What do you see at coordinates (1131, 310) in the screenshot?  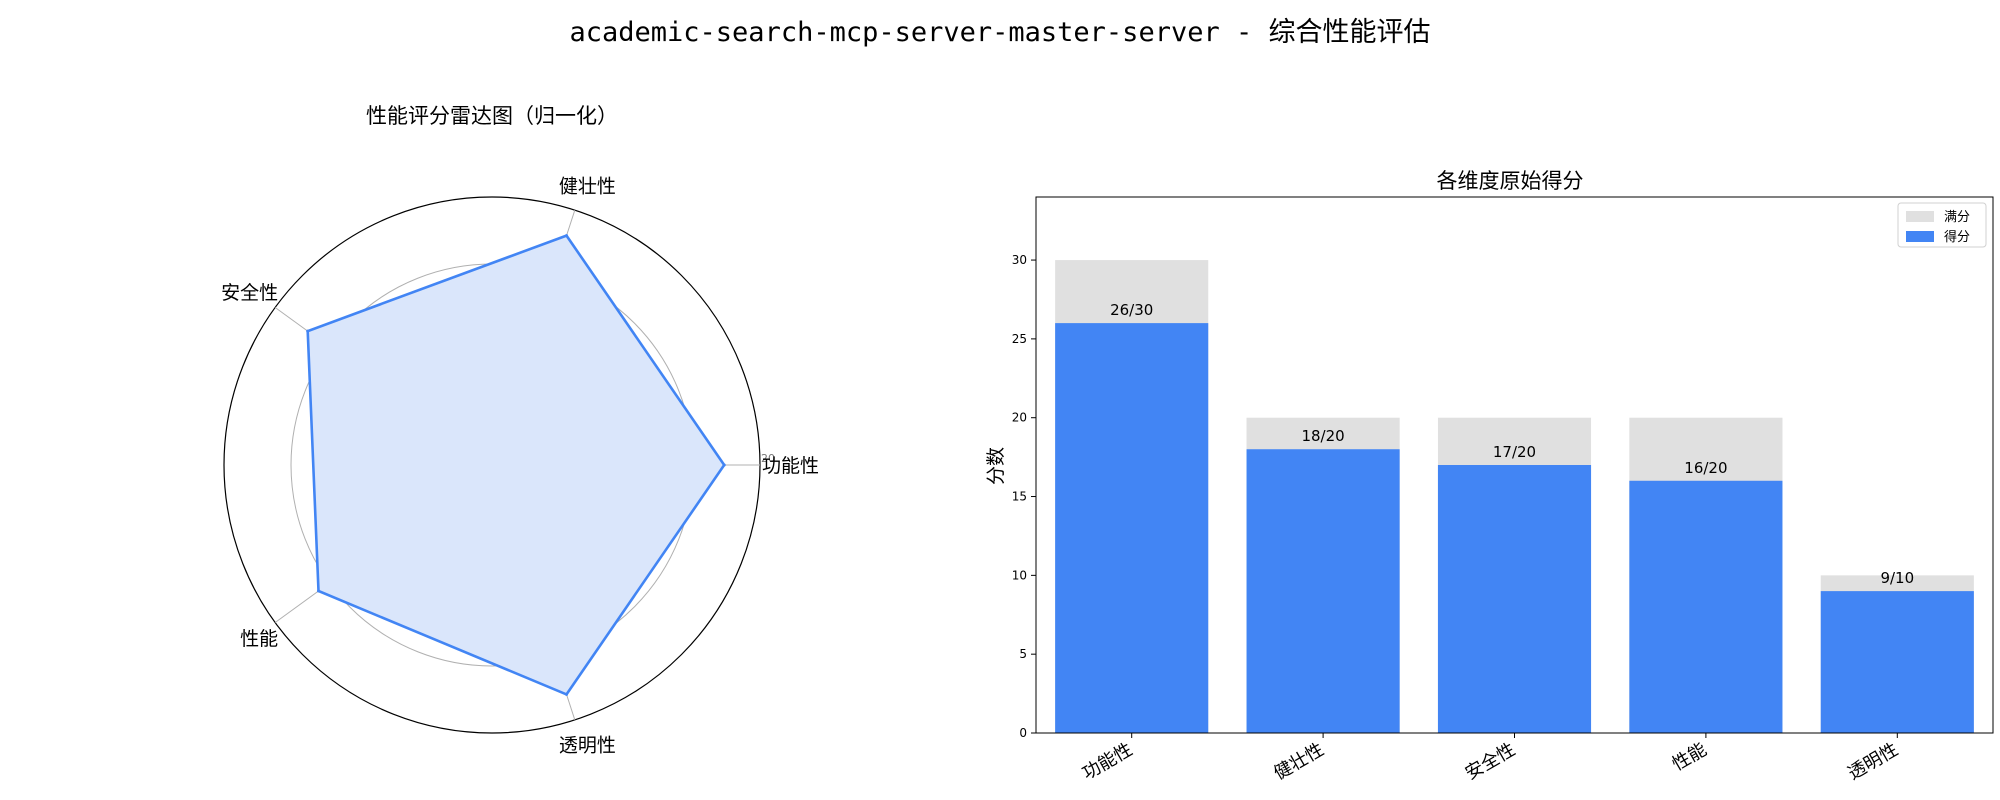 I see `bar-data-label: 26/30` at bounding box center [1131, 310].